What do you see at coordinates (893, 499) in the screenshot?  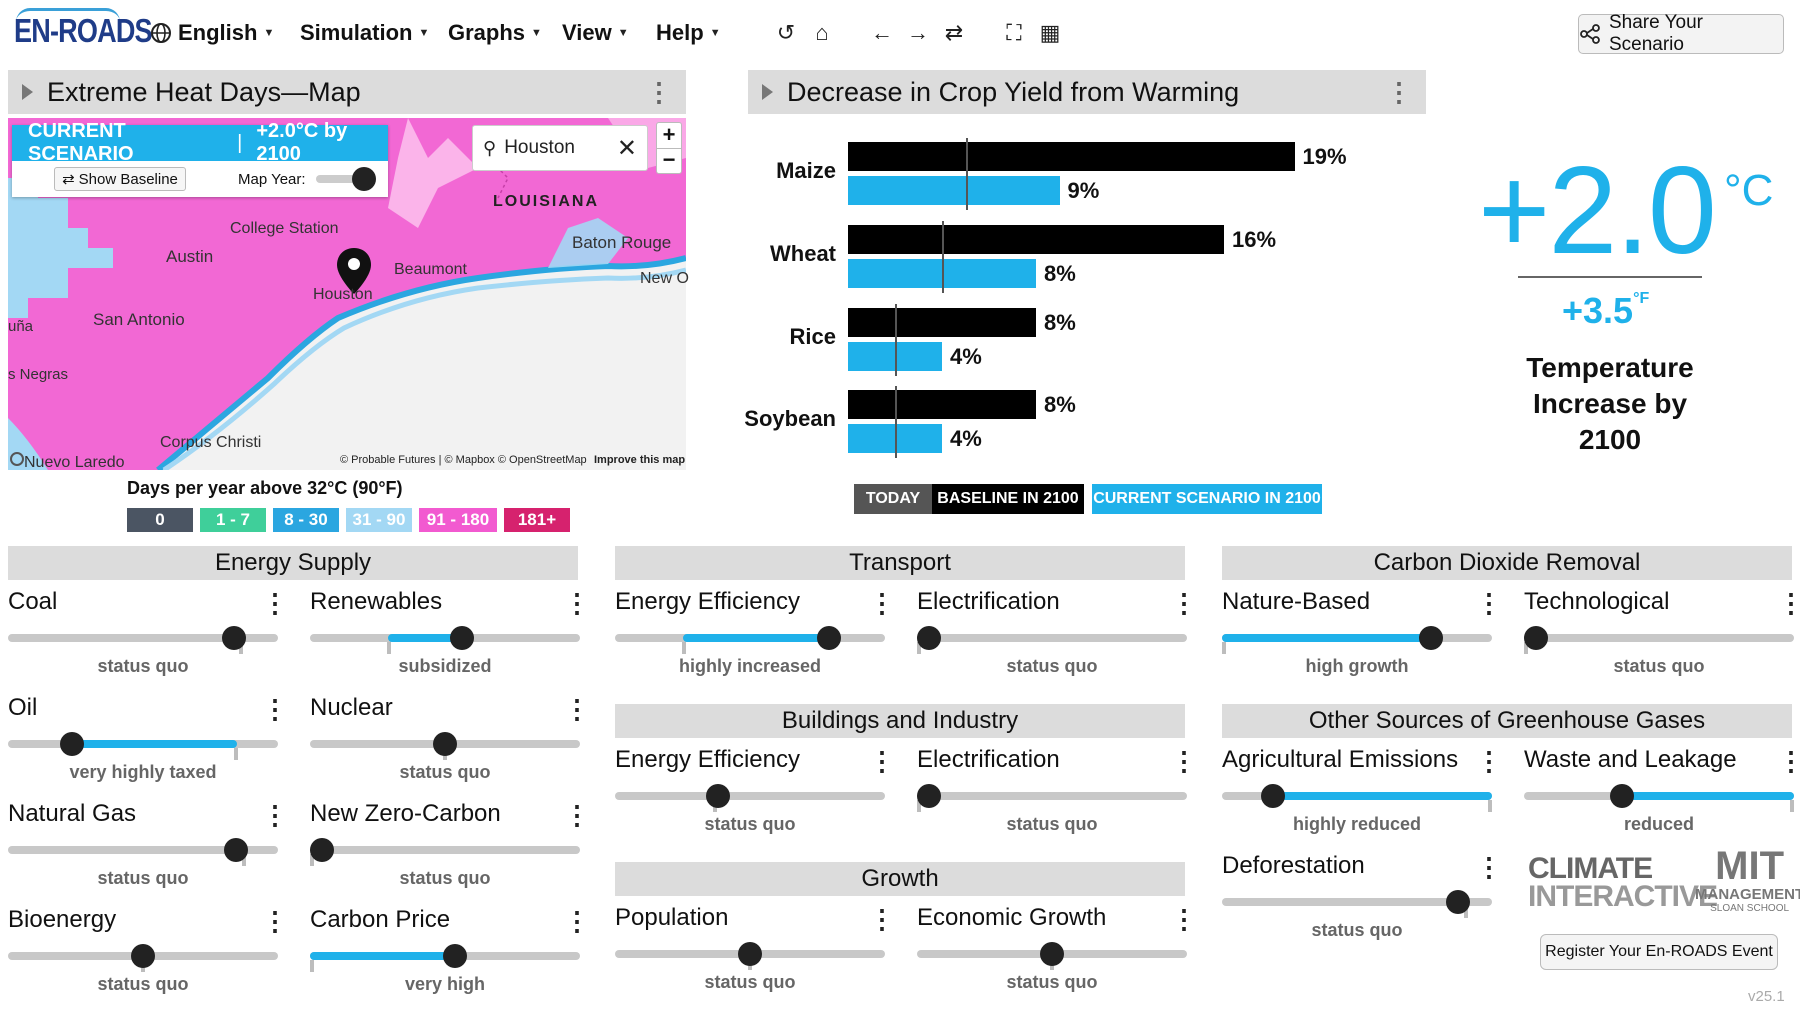 I see `crop-legend-item: TODAY` at bounding box center [893, 499].